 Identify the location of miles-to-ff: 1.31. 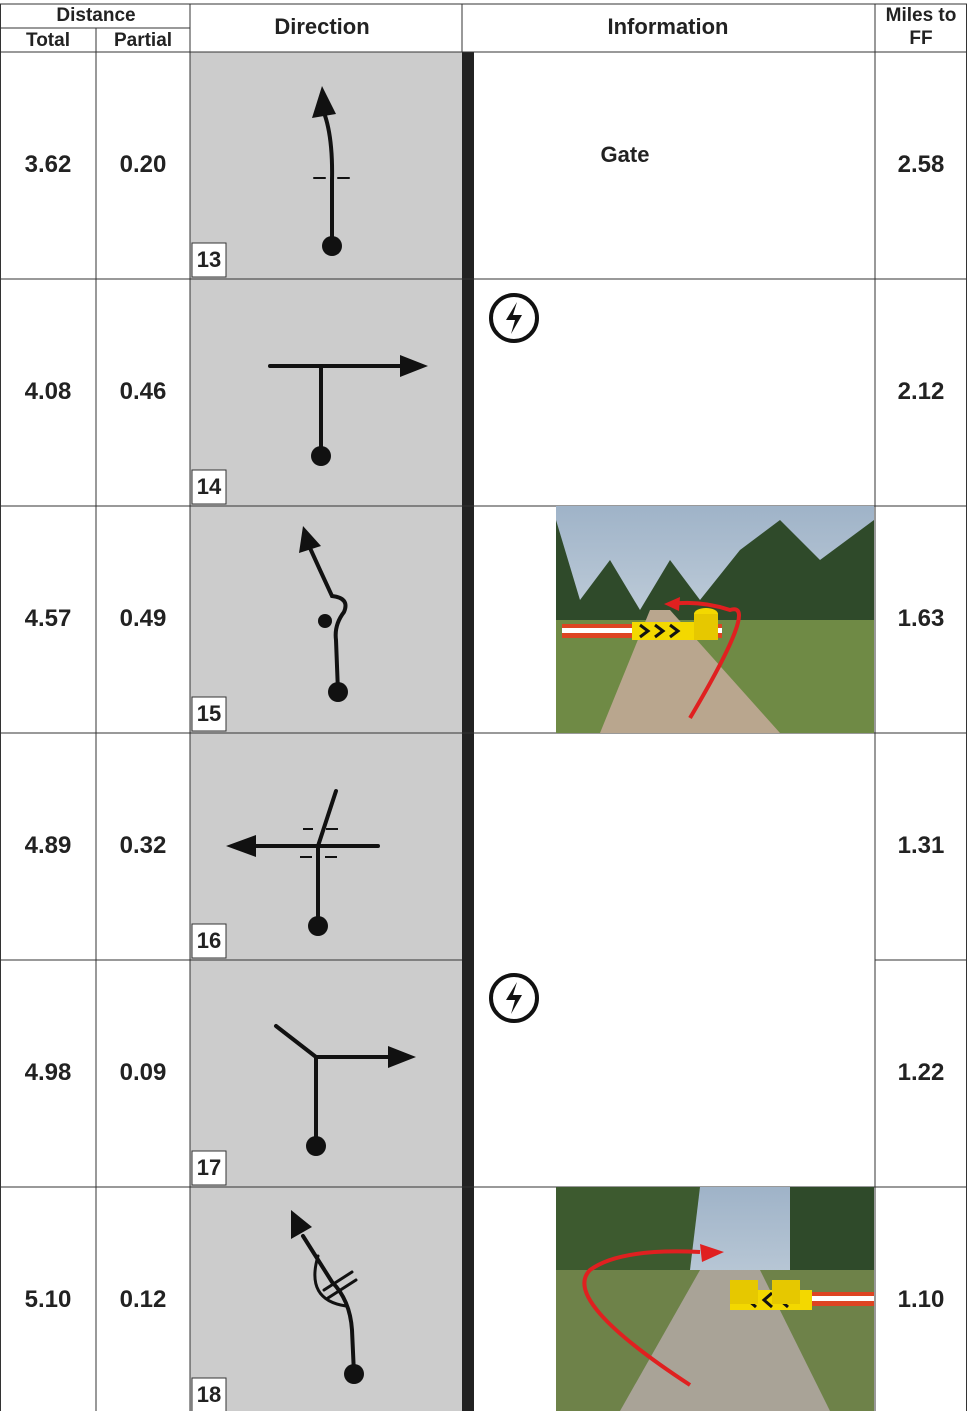
(921, 845).